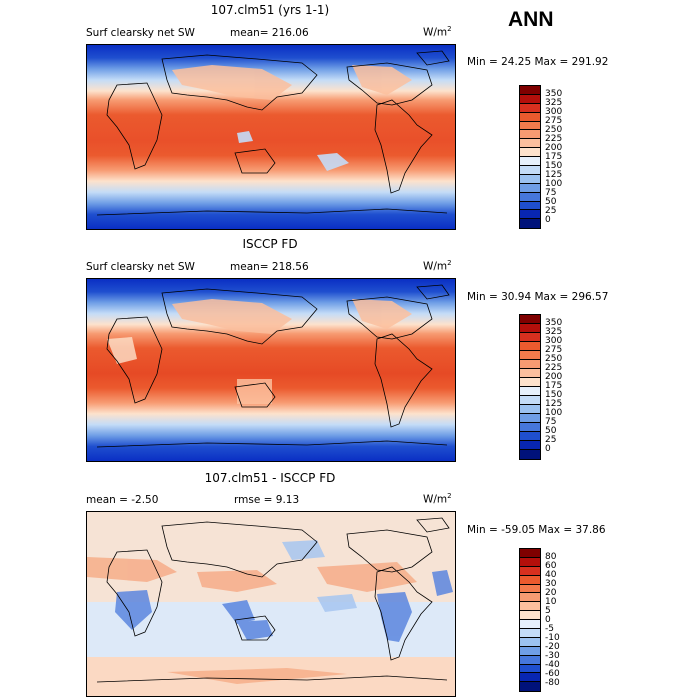  I want to click on panel-1-title: 107.clm51 (yrs 1-1), so click(270, 10).